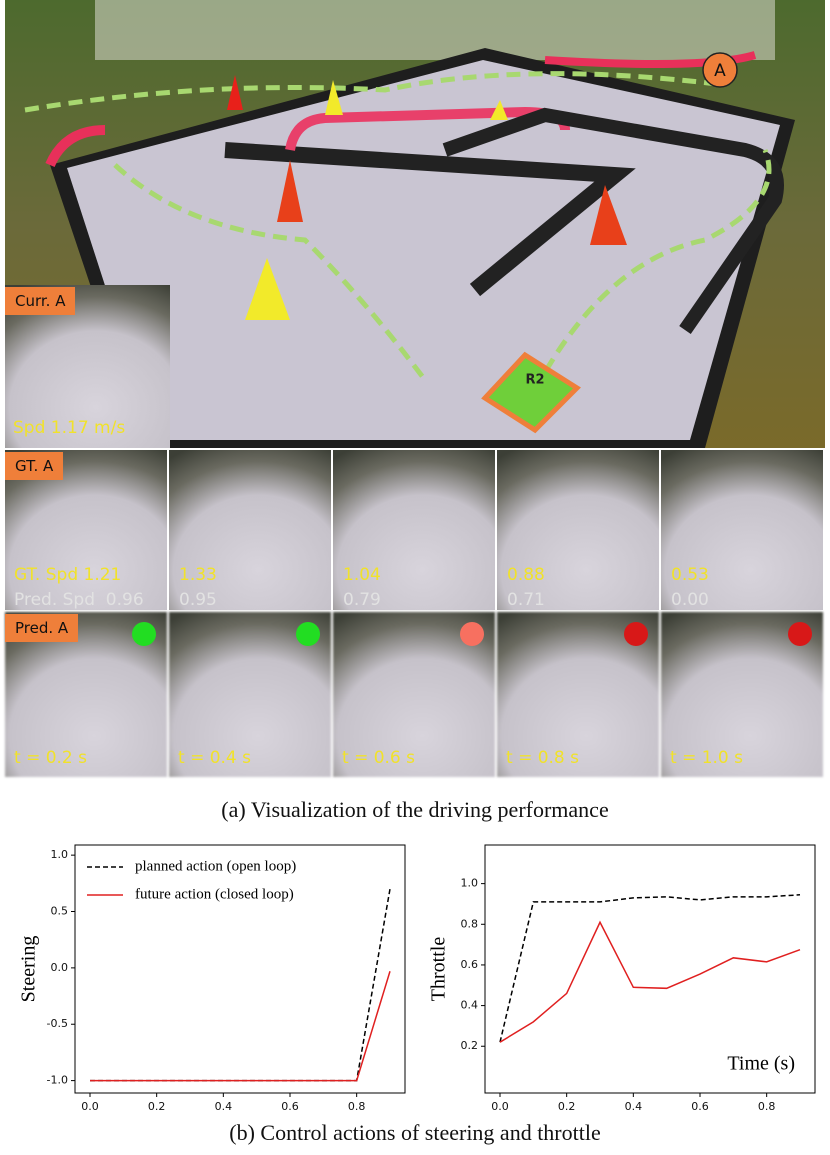 The image size is (830, 1155). Describe the element at coordinates (214, 894) in the screenshot. I see `legend-label: future action (closed loop)` at that location.